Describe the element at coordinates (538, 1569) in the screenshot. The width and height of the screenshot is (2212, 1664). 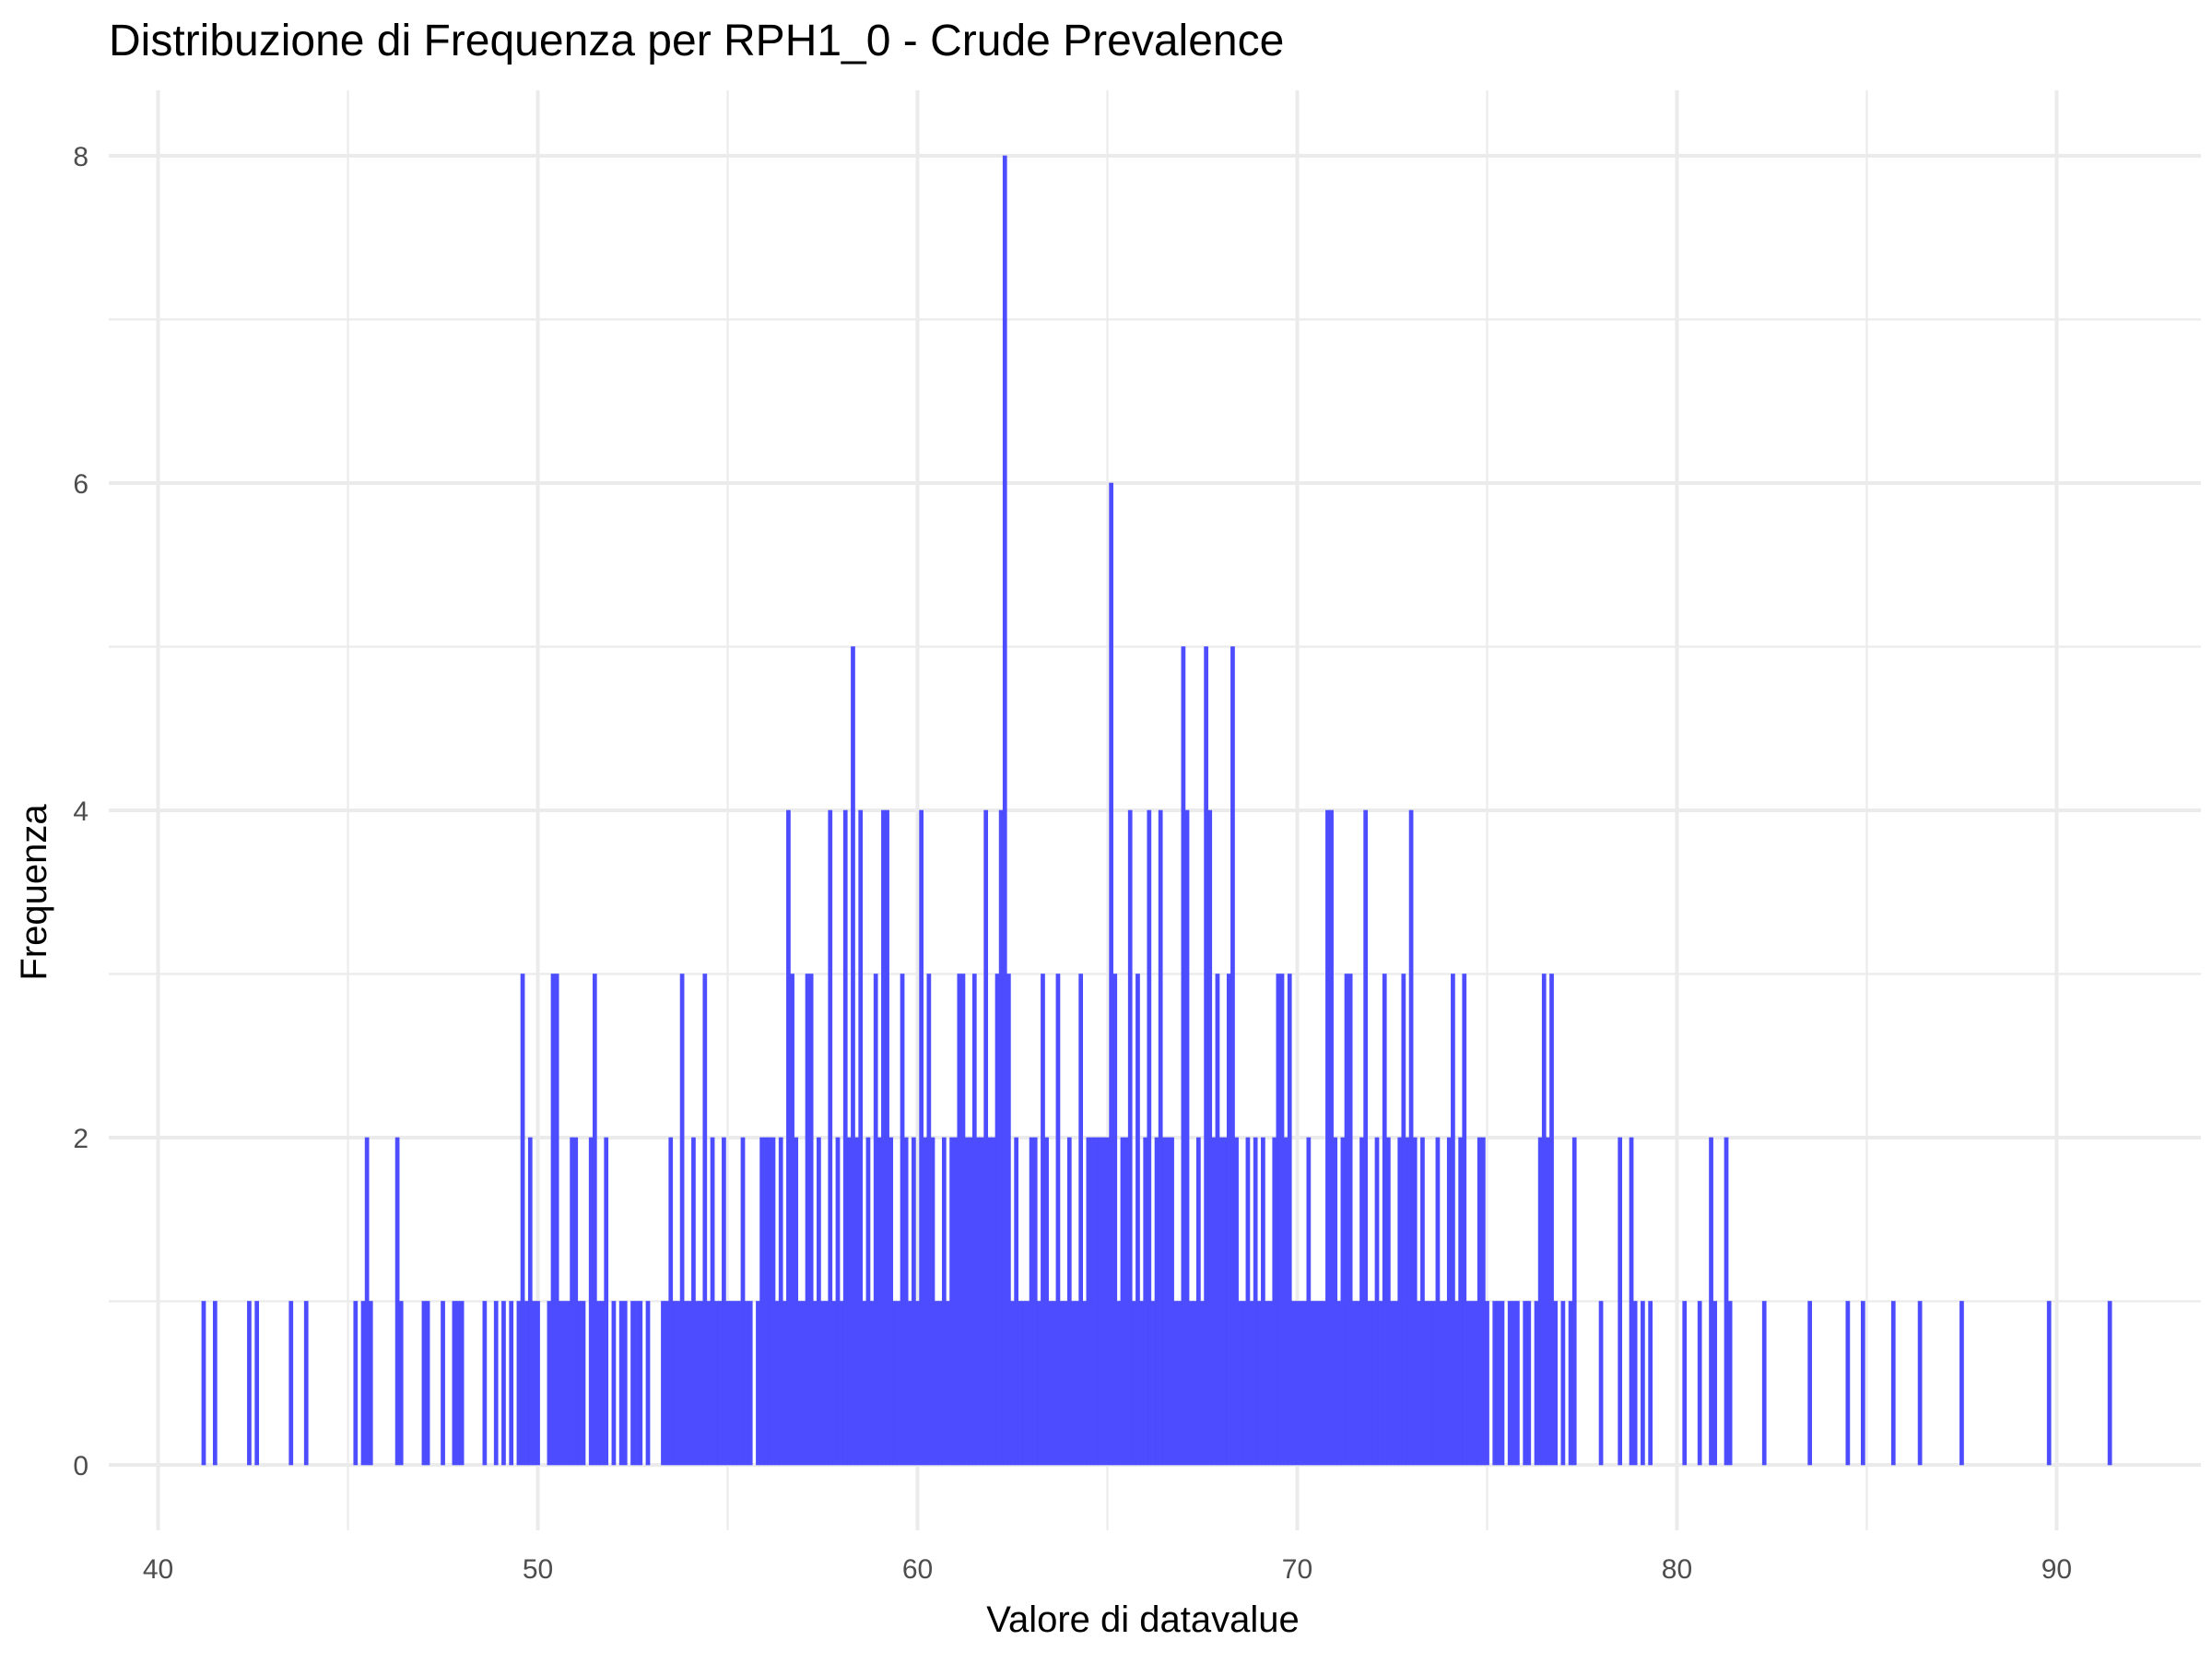
I see `x-tick-label: 50` at that location.